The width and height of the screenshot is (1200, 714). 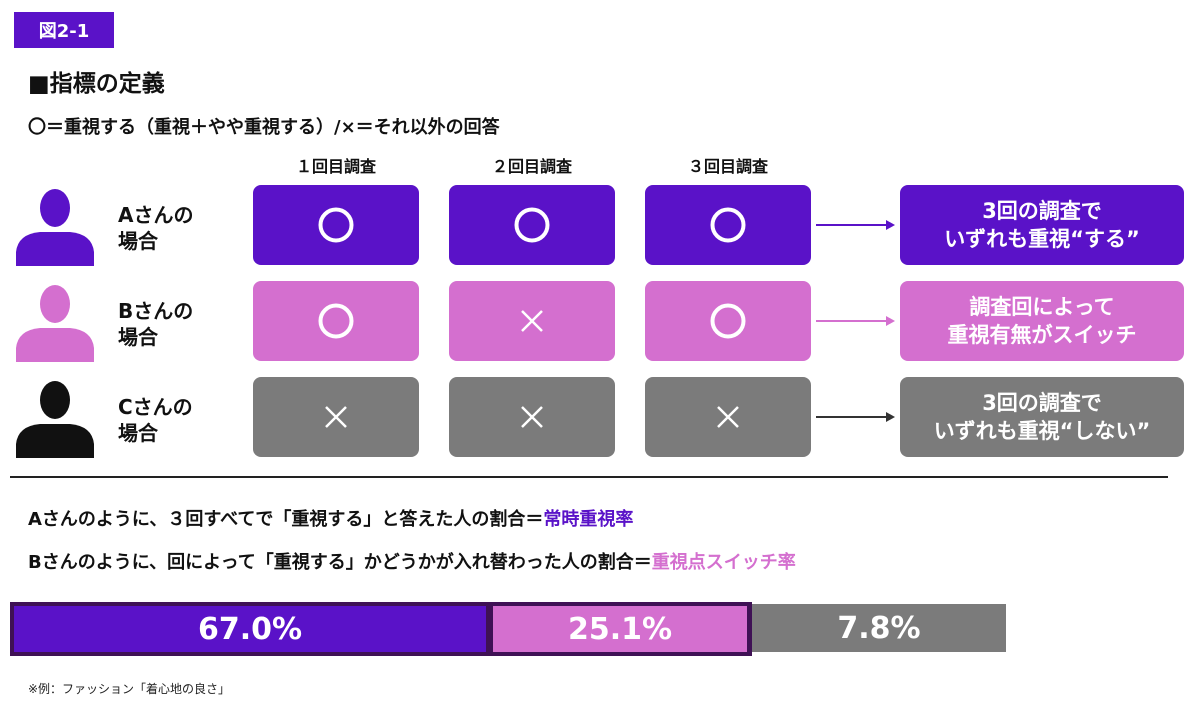 What do you see at coordinates (723, 562) in the screenshot?
I see `term-switch-rate: 重視点スイッチ率` at bounding box center [723, 562].